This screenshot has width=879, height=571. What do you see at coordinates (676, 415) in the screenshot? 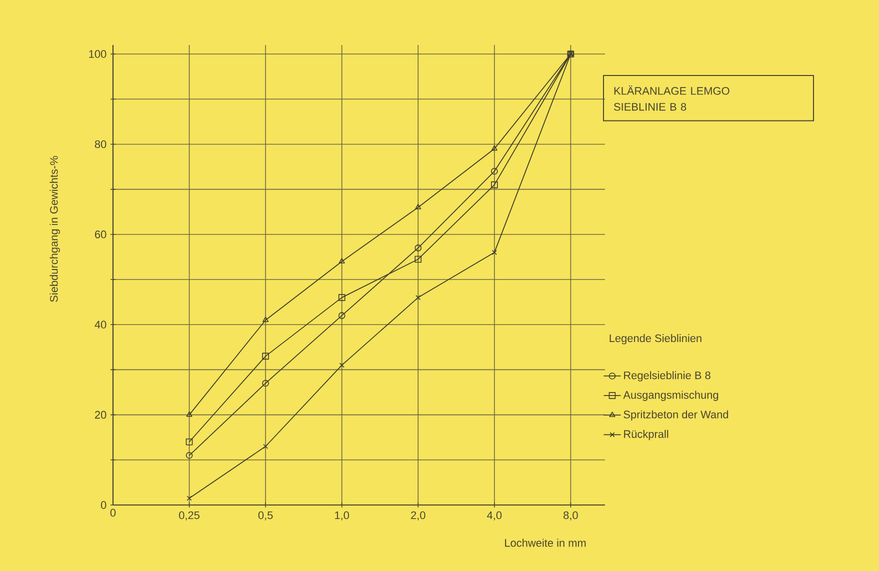
I see `legend-label: Spritzbeton der Wand` at bounding box center [676, 415].